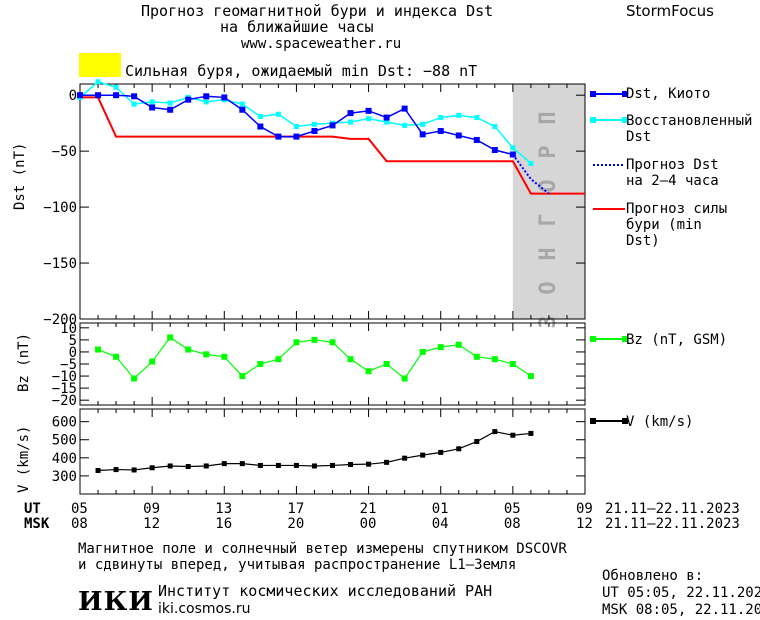 This screenshot has width=760, height=620. What do you see at coordinates (681, 610) in the screenshot?
I see `updated-msk: MSK 08:05, 22.11.2023` at bounding box center [681, 610].